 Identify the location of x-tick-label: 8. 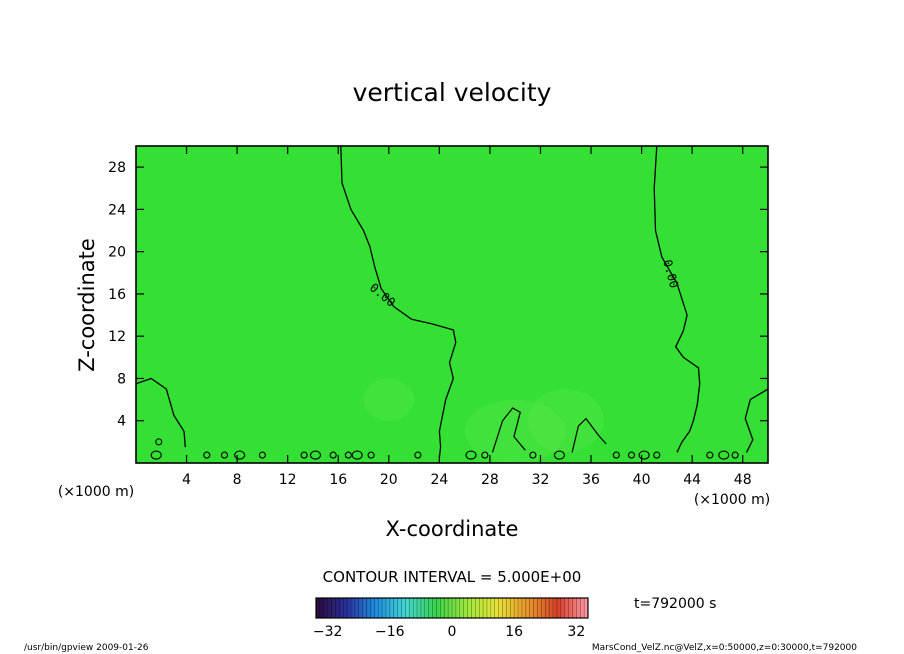
(237, 480).